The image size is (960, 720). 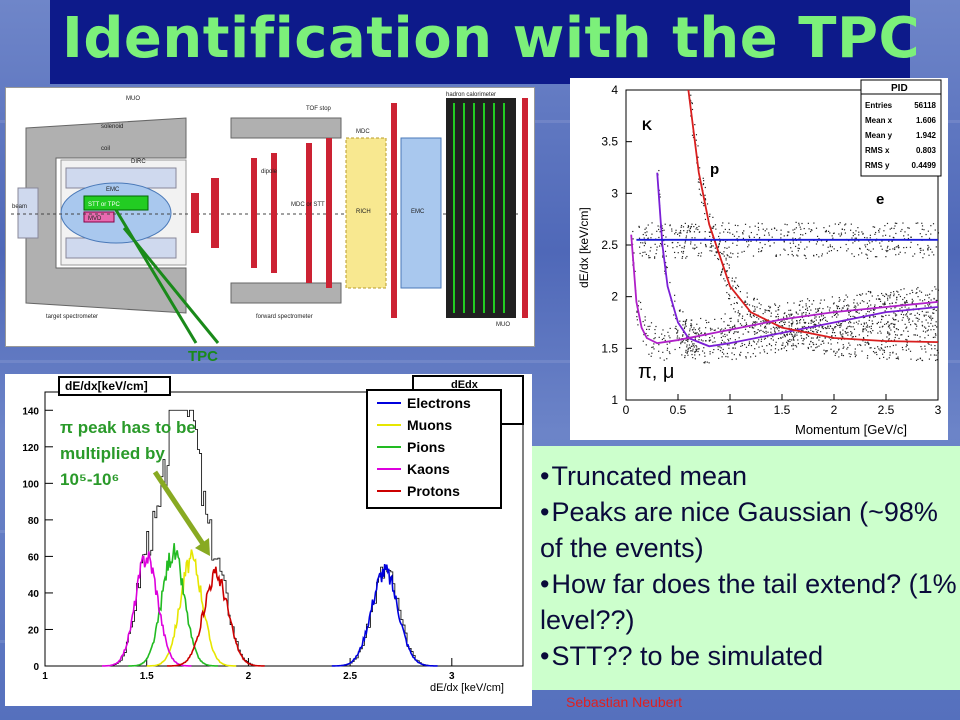 What do you see at coordinates (784, 289) in the screenshot?
I see `pid-series-curve` at bounding box center [784, 289].